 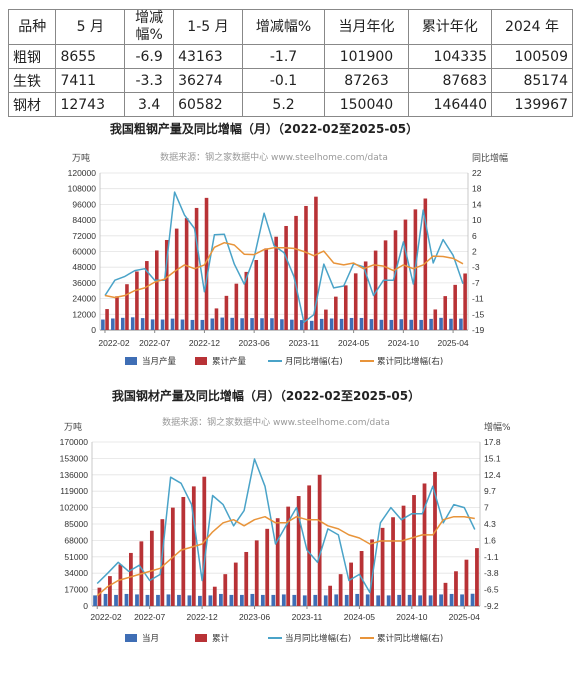 I want to click on left-tick-label: 34000, so click(x=76, y=573).